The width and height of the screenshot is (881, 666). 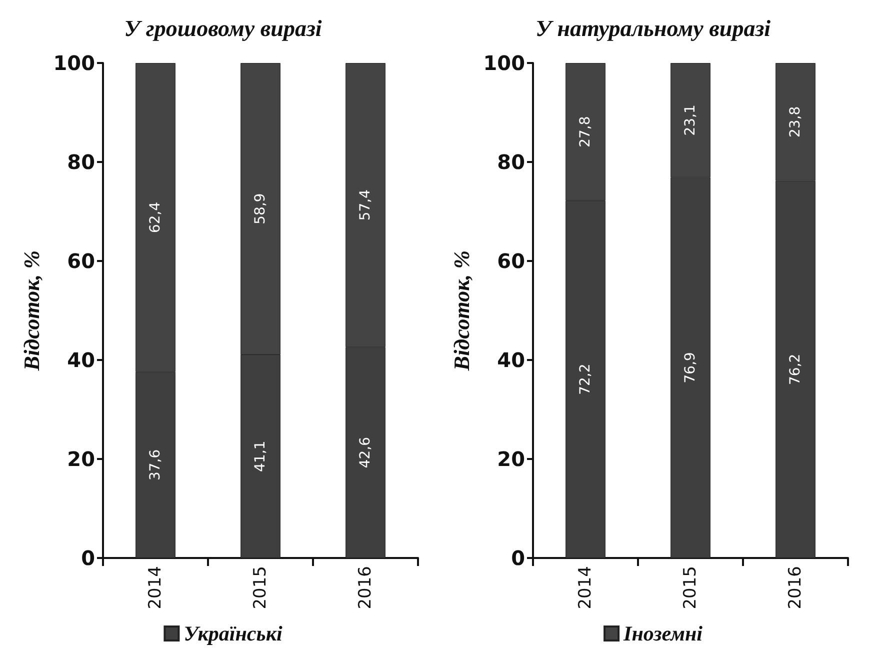 I want to click on data-label: 23,1, so click(x=690, y=120).